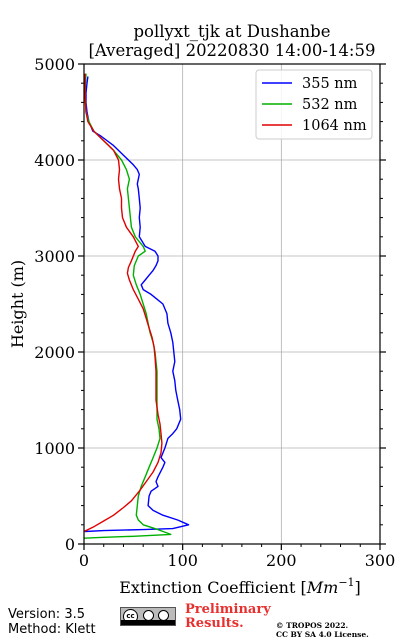 The width and height of the screenshot is (400, 640). I want to click on cc-license-badge: cc, so click(148, 616).